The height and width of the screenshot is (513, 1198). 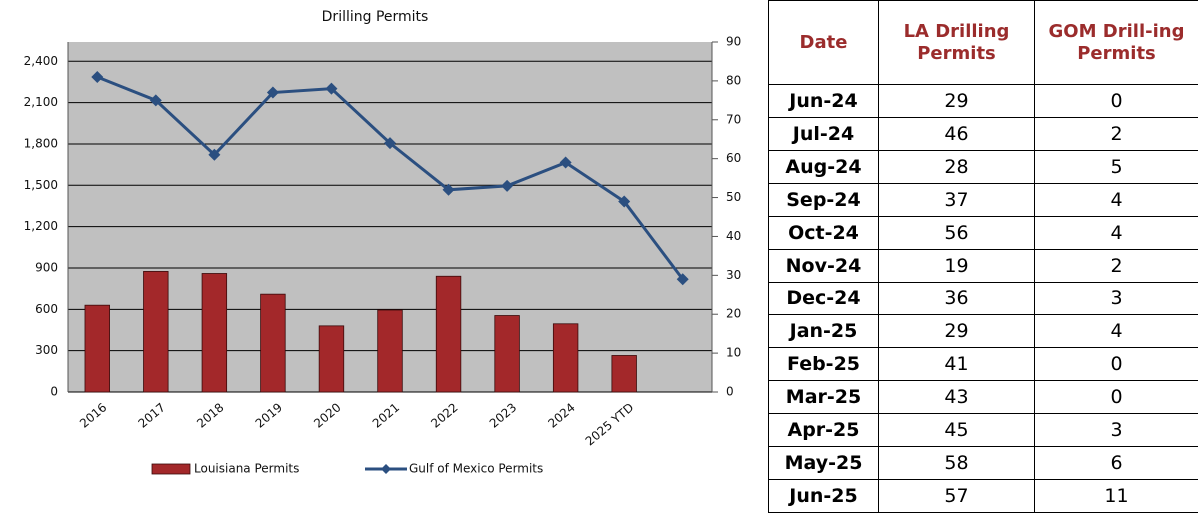 What do you see at coordinates (823, 166) in the screenshot?
I see `table-cell: Aug-24` at bounding box center [823, 166].